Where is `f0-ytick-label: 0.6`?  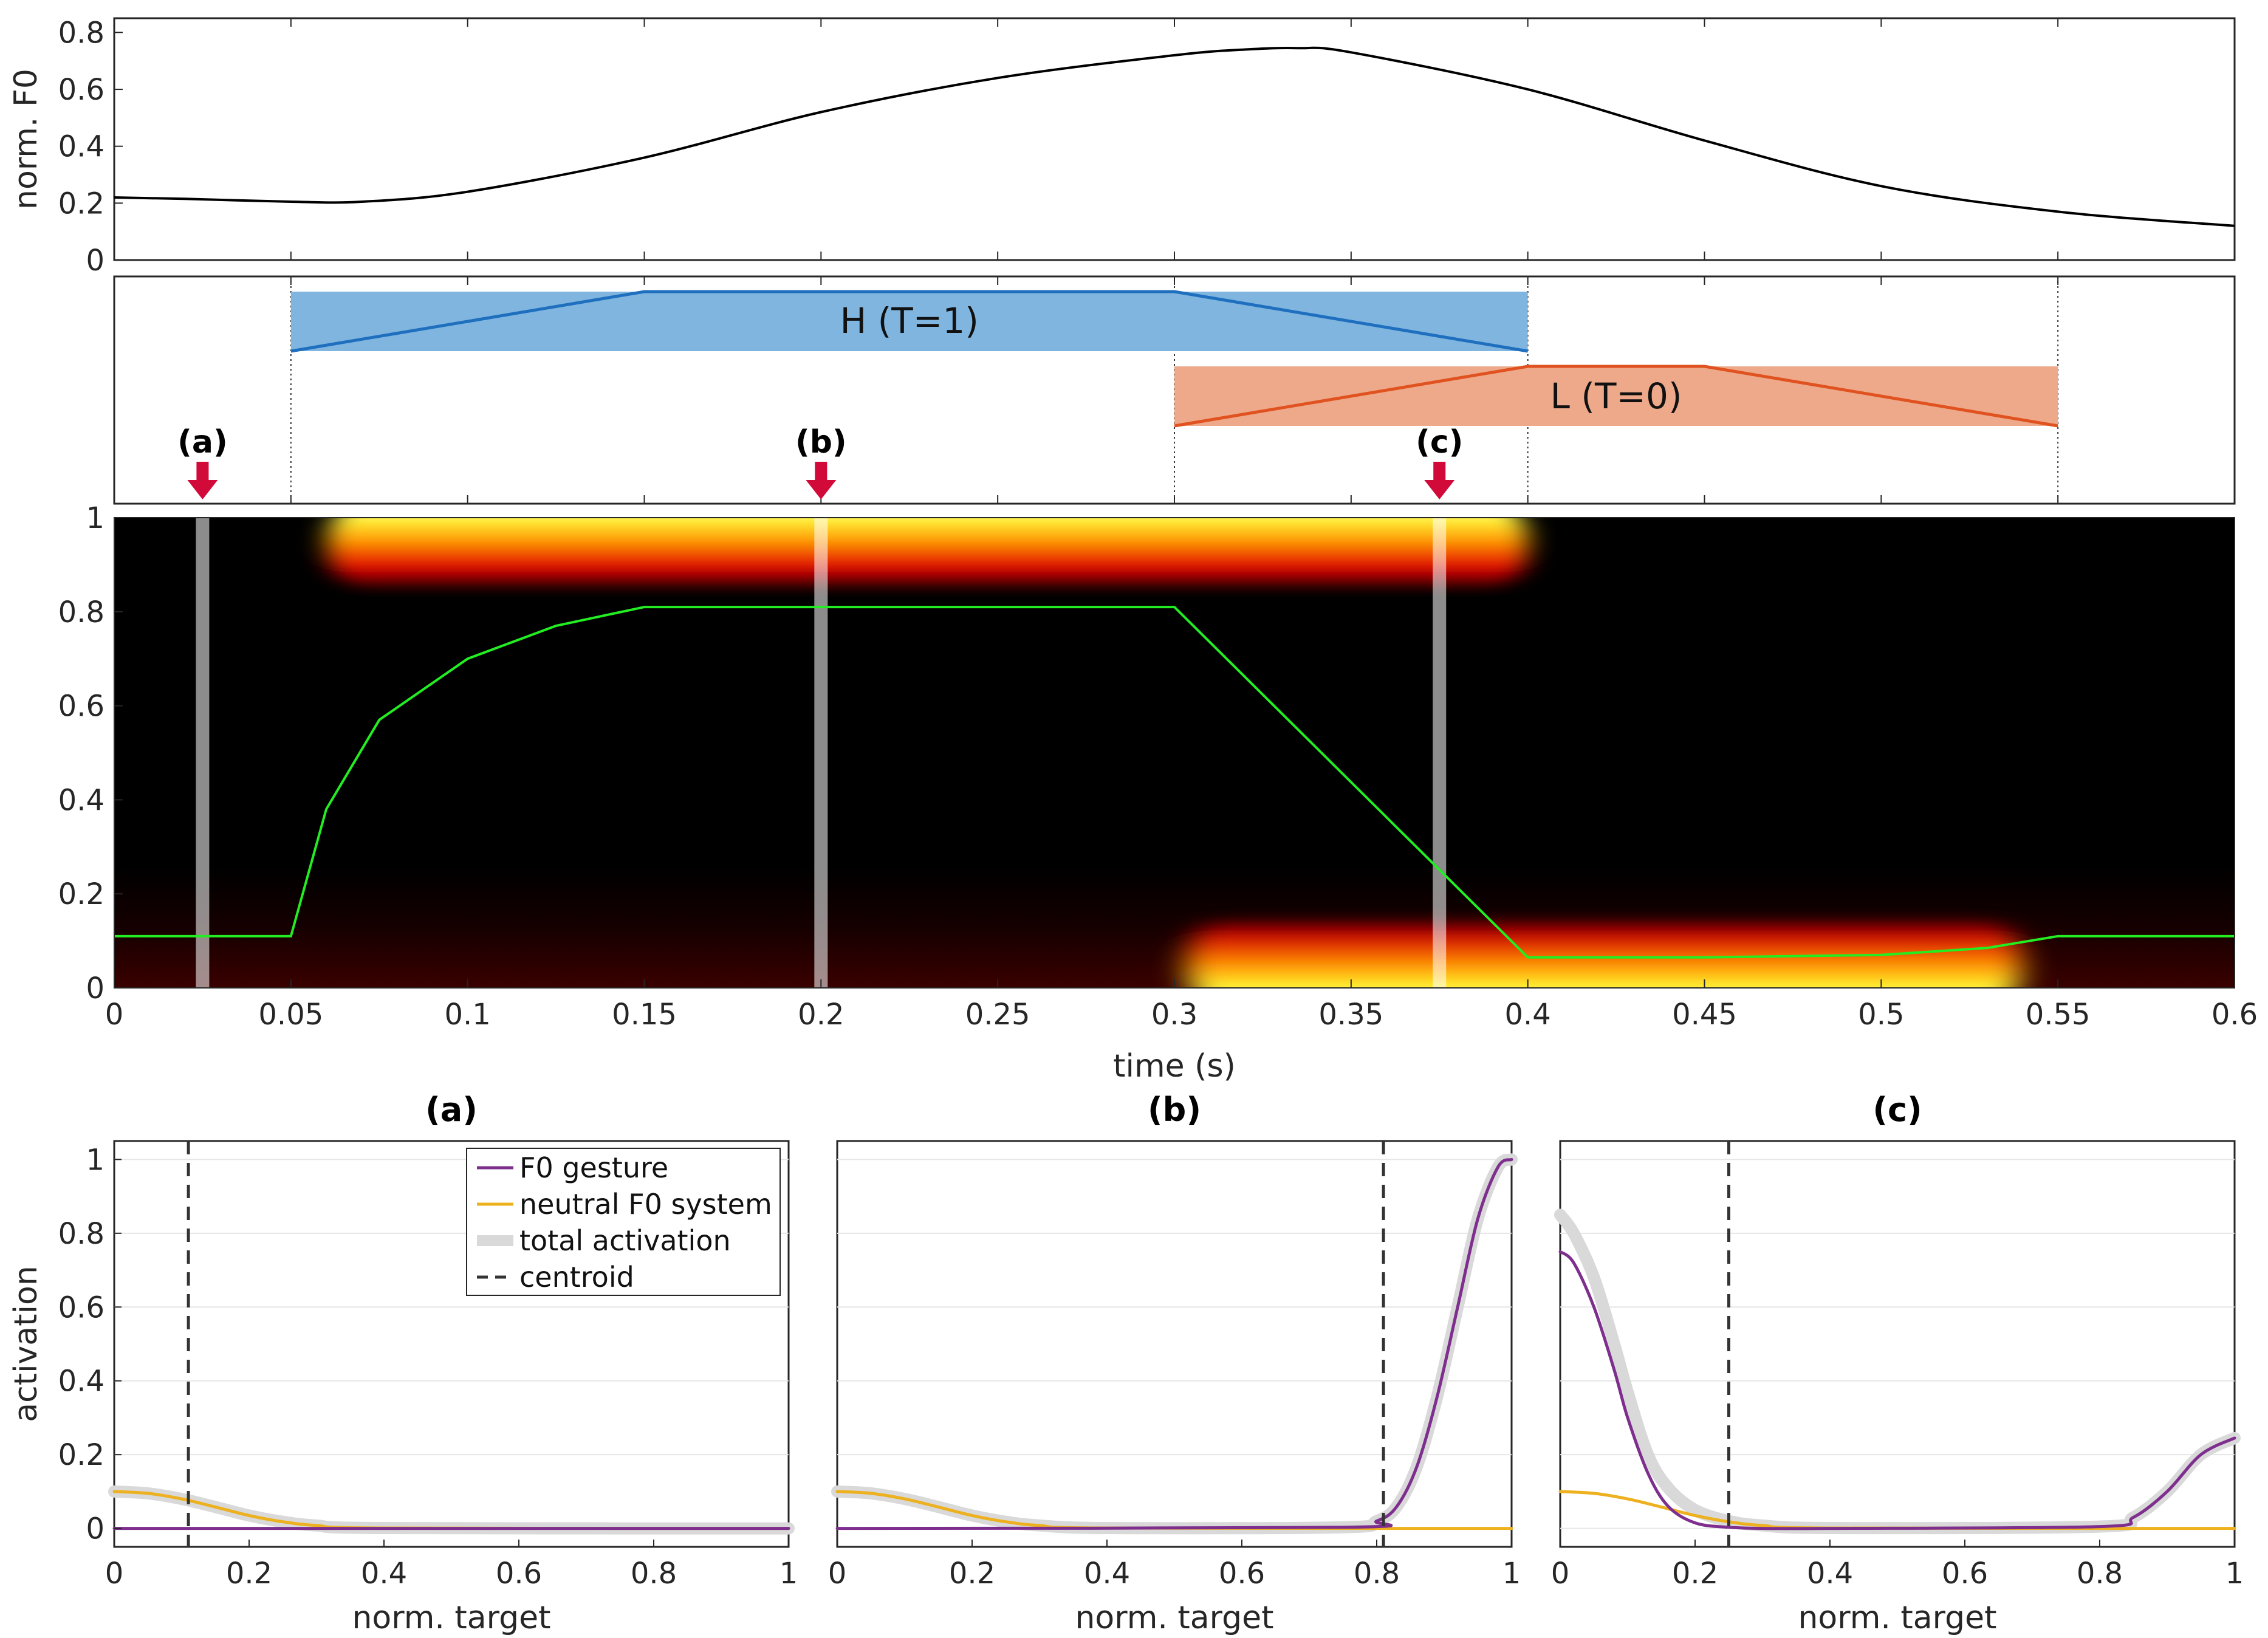
f0-ytick-label: 0.6 is located at coordinates (81, 90).